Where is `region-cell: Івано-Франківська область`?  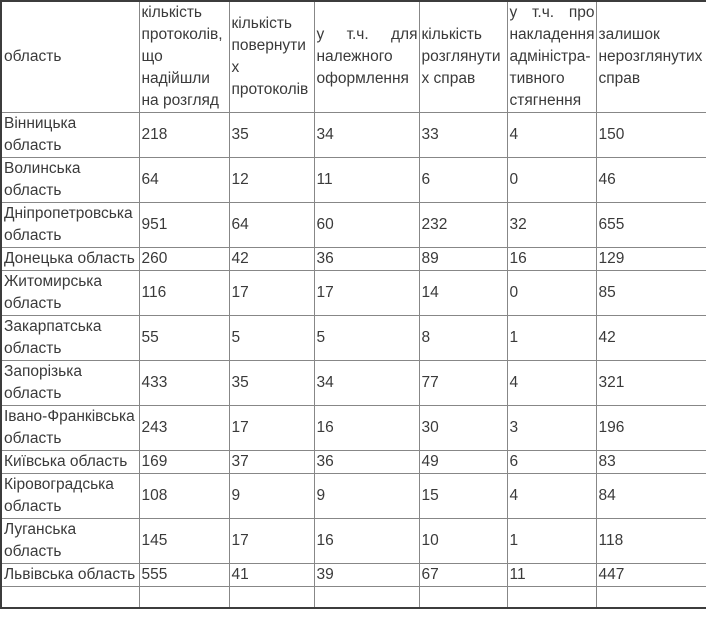
region-cell: Івано-Франківська область is located at coordinates (70, 428).